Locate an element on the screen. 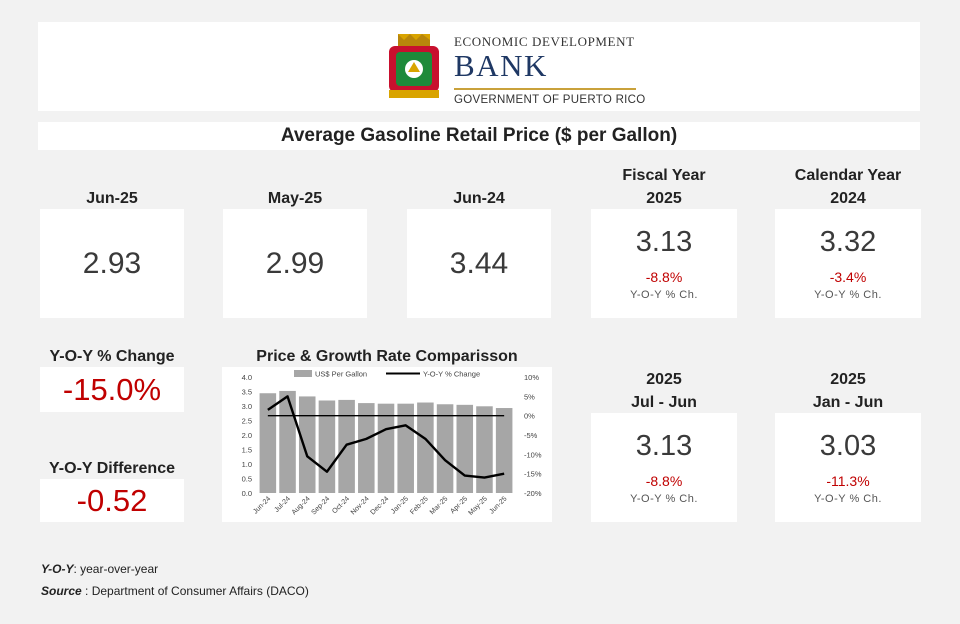 Image resolution: width=960 pixels, height=624 pixels. fiscal-caption: Y-O-Y % Ch. is located at coordinates (664, 295).